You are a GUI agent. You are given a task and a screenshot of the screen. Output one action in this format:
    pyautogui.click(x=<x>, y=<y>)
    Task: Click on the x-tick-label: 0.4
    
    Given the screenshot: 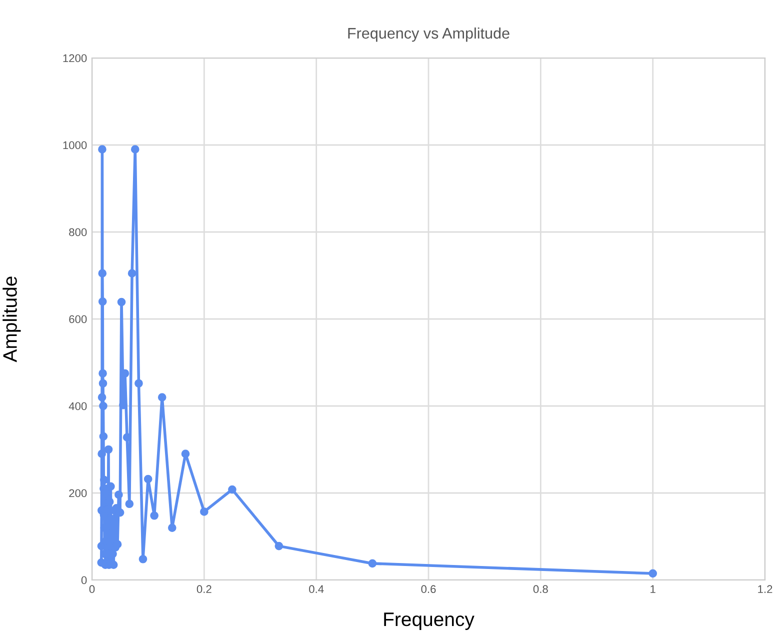 What is the action you would take?
    pyautogui.click(x=316, y=589)
    